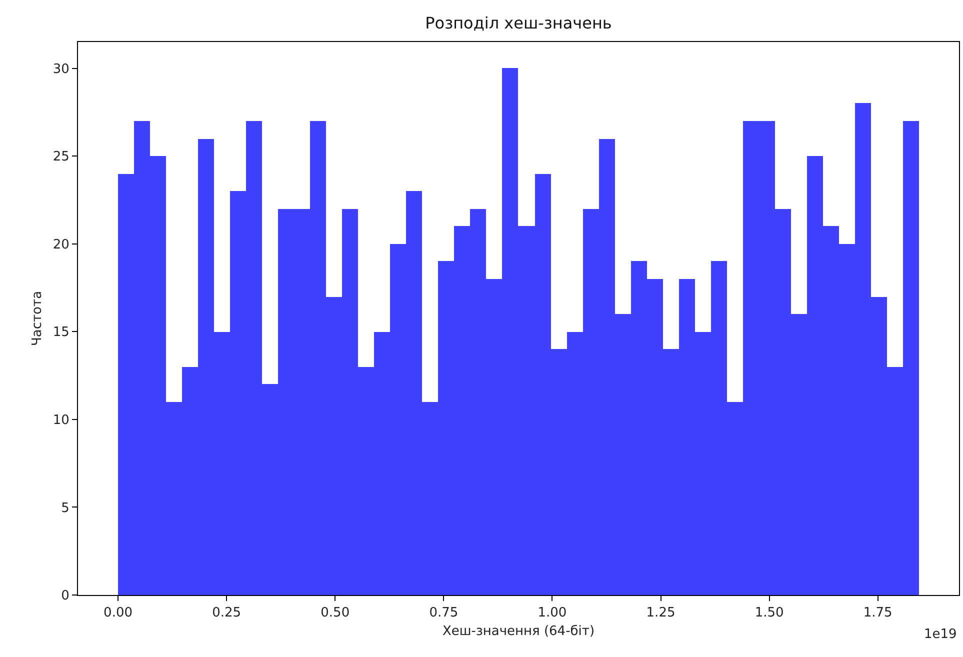 This screenshot has width=963, height=657. Describe the element at coordinates (335, 613) in the screenshot. I see `x-tick-label: 0.50` at that location.